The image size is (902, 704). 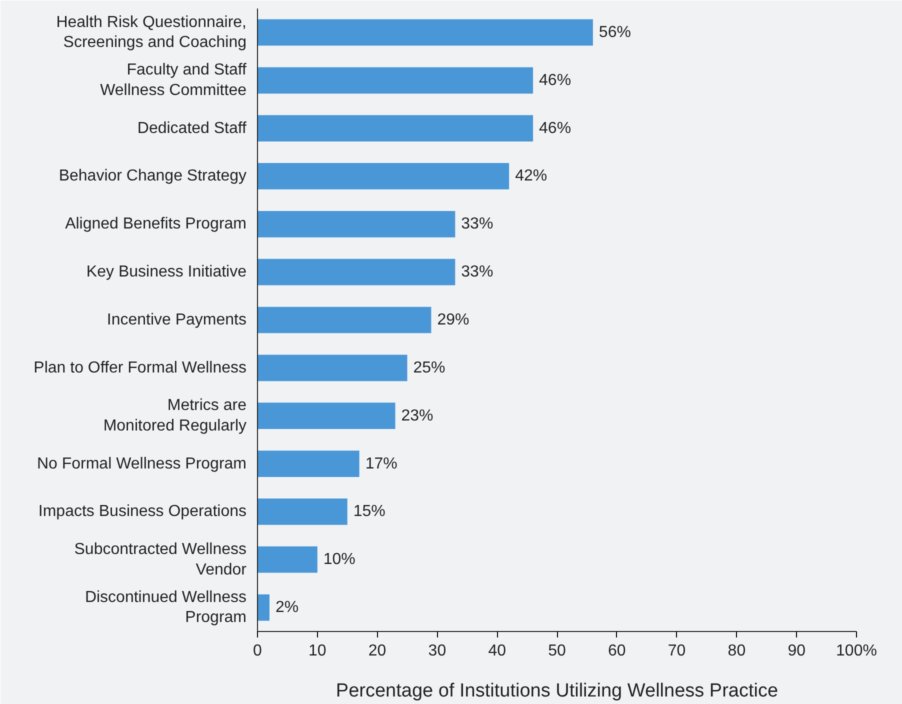 What do you see at coordinates (142, 511) in the screenshot?
I see `y-tick-label: Impacts Business Operations` at bounding box center [142, 511].